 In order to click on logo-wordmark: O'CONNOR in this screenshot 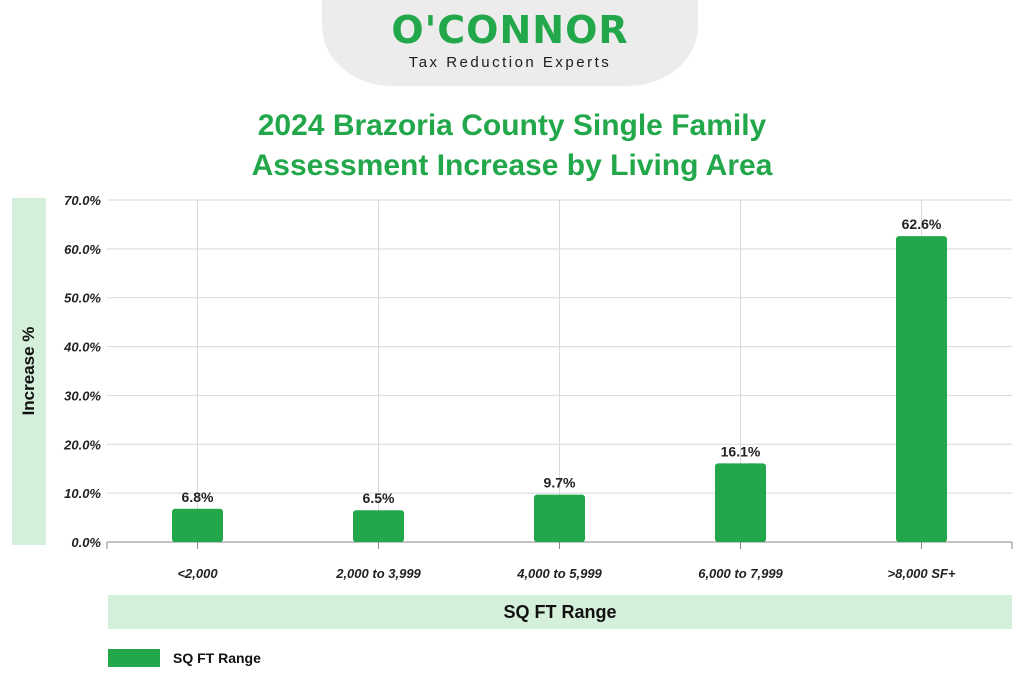, I will do `click(510, 30)`.